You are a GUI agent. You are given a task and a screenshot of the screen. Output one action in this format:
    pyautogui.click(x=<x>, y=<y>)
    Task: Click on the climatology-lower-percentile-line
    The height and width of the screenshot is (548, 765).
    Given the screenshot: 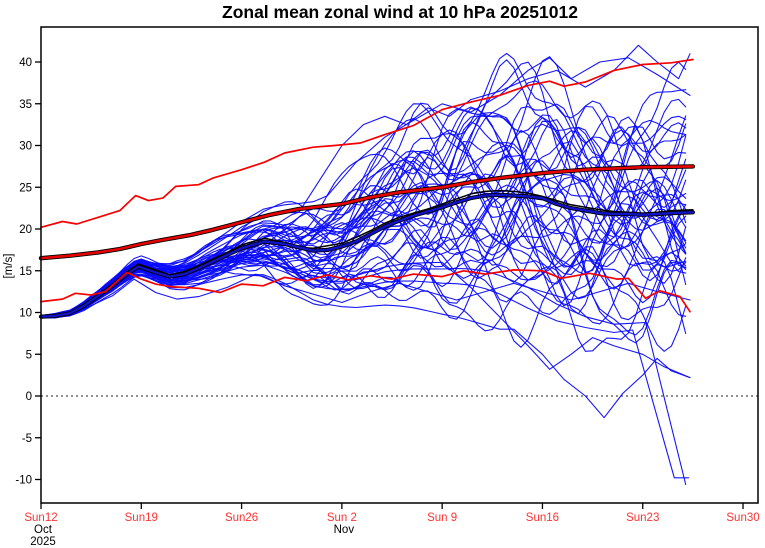 What is the action you would take?
    pyautogui.click(x=365, y=291)
    